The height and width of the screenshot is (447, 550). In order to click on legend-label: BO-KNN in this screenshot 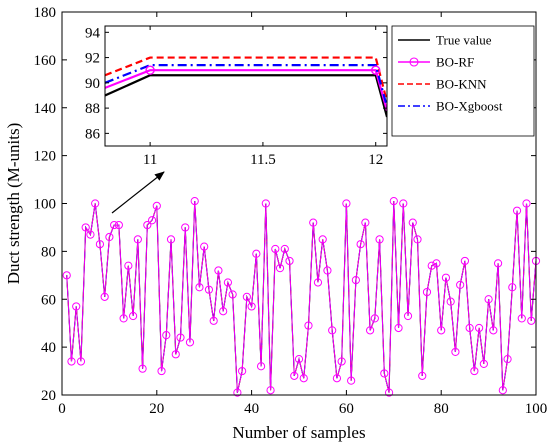, I will do `click(461, 84)`.